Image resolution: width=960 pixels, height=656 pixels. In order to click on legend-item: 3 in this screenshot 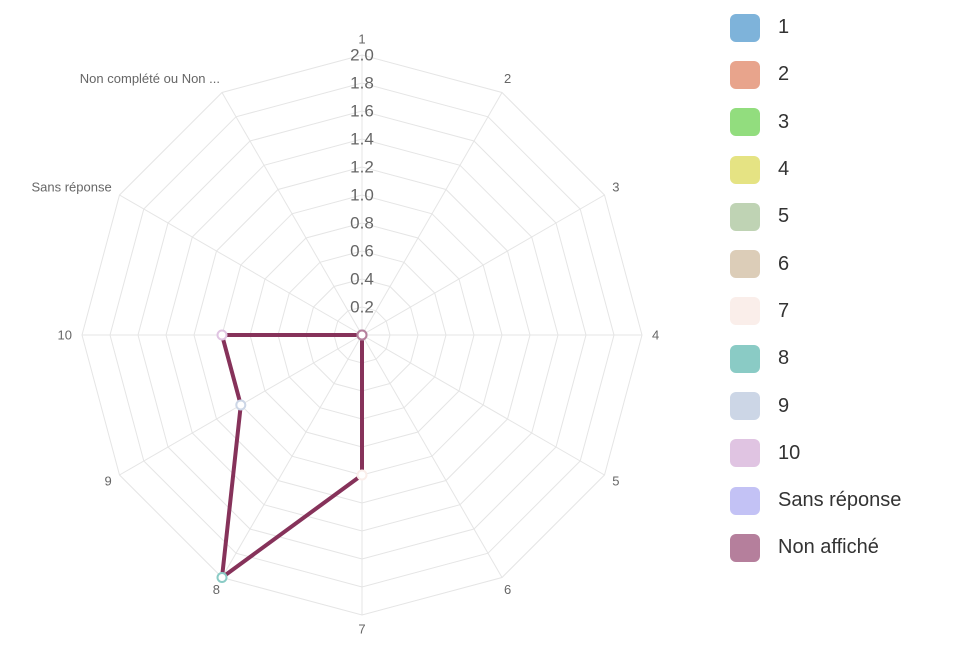, I will do `click(815, 122)`.